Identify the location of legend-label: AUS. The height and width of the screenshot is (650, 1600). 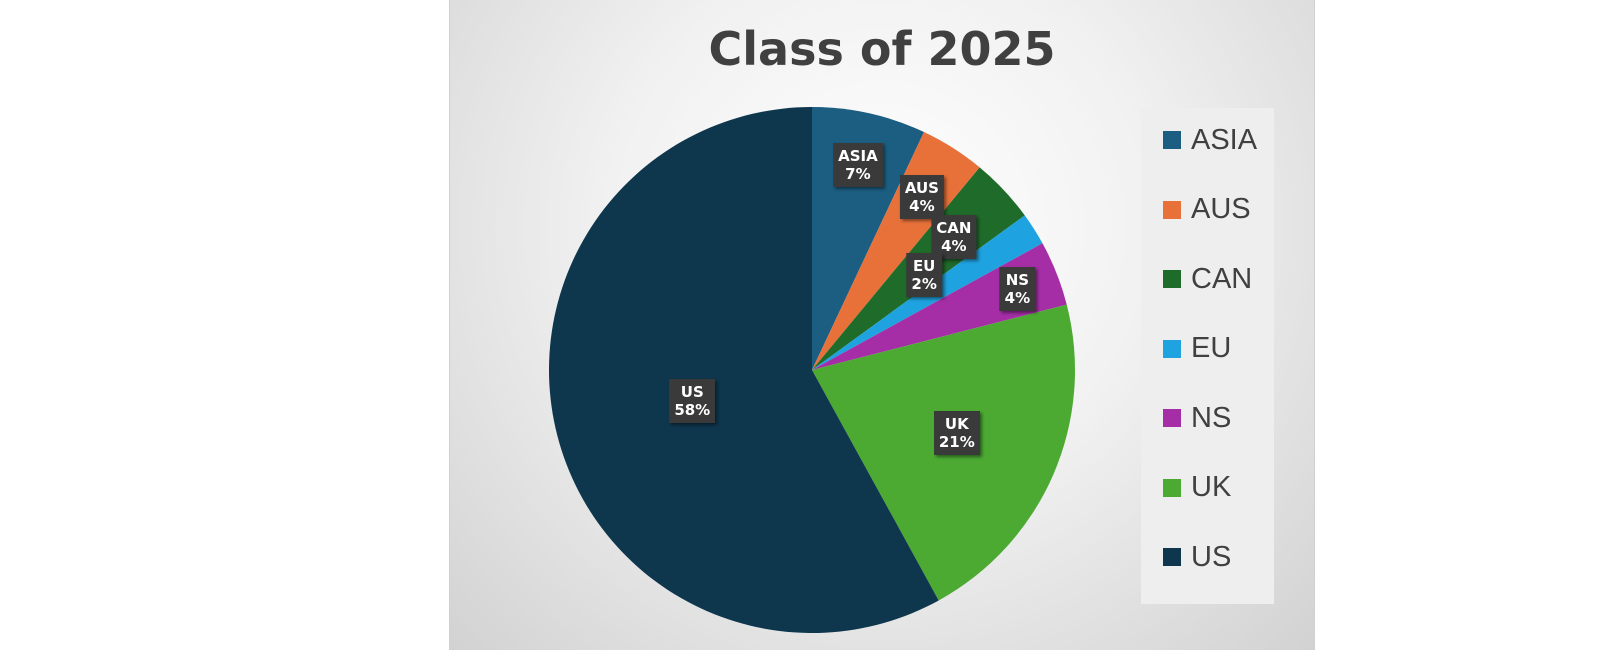
(1221, 209).